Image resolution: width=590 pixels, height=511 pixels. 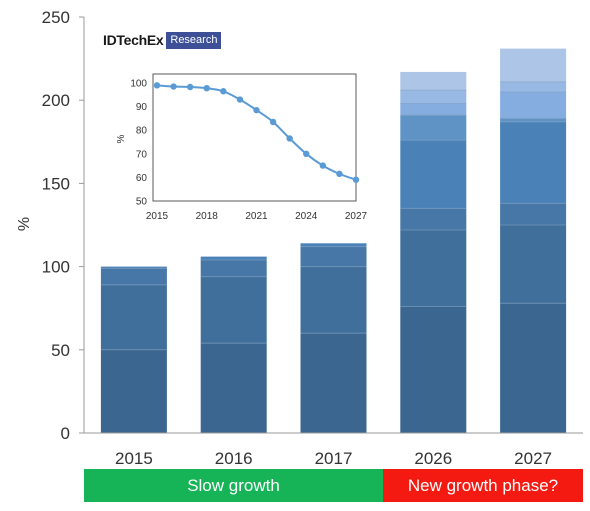 I want to click on inset-x-tick-label: 2024, so click(x=306, y=216).